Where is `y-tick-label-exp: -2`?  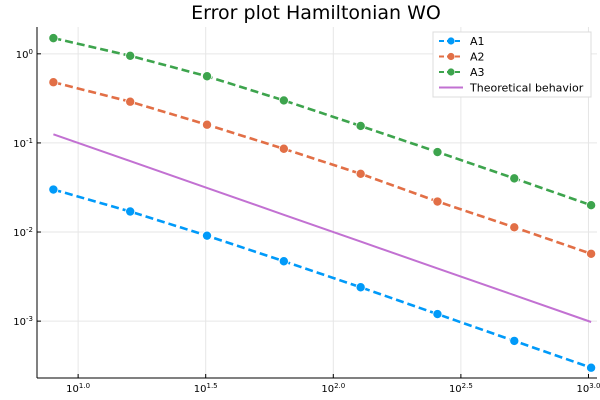 y-tick-label-exp: -2 is located at coordinates (29, 230).